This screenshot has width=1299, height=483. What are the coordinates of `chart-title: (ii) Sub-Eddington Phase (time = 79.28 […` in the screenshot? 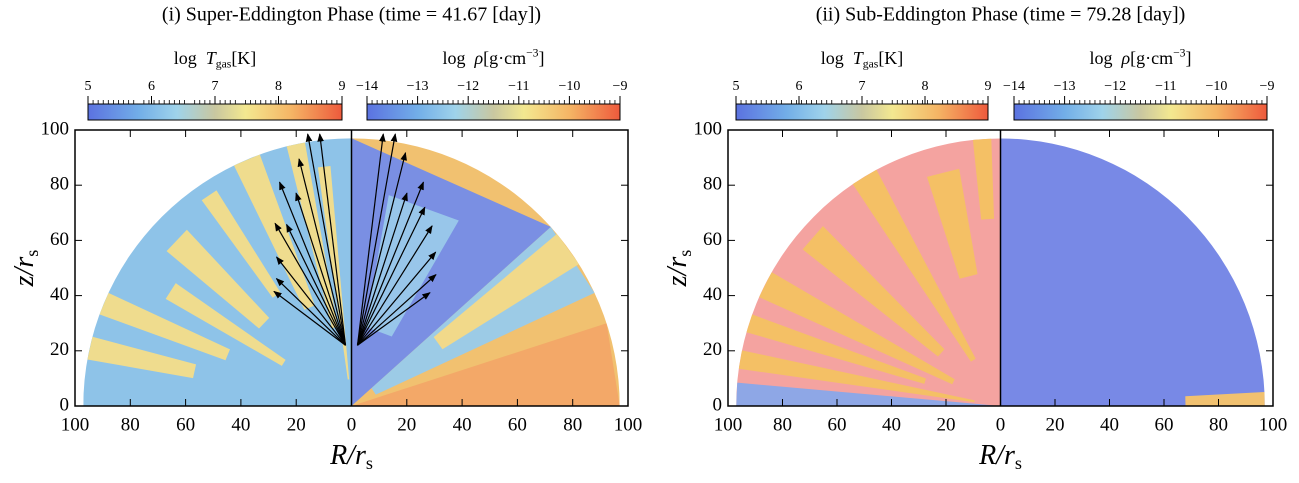 It's located at (1001, 15).